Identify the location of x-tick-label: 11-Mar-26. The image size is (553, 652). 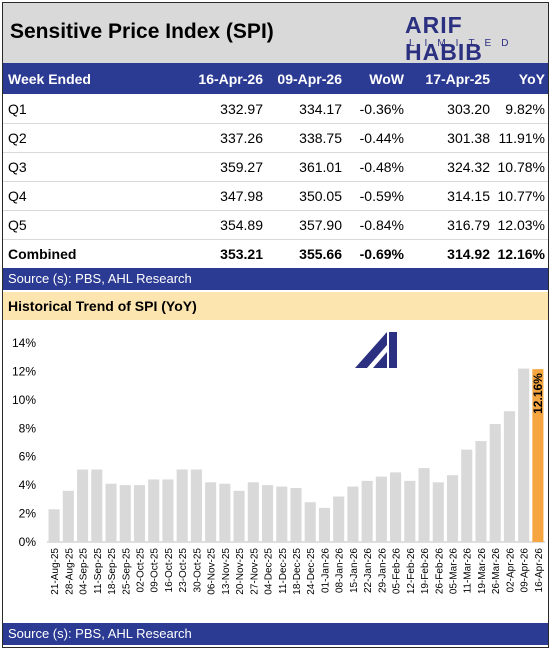
(468, 571).